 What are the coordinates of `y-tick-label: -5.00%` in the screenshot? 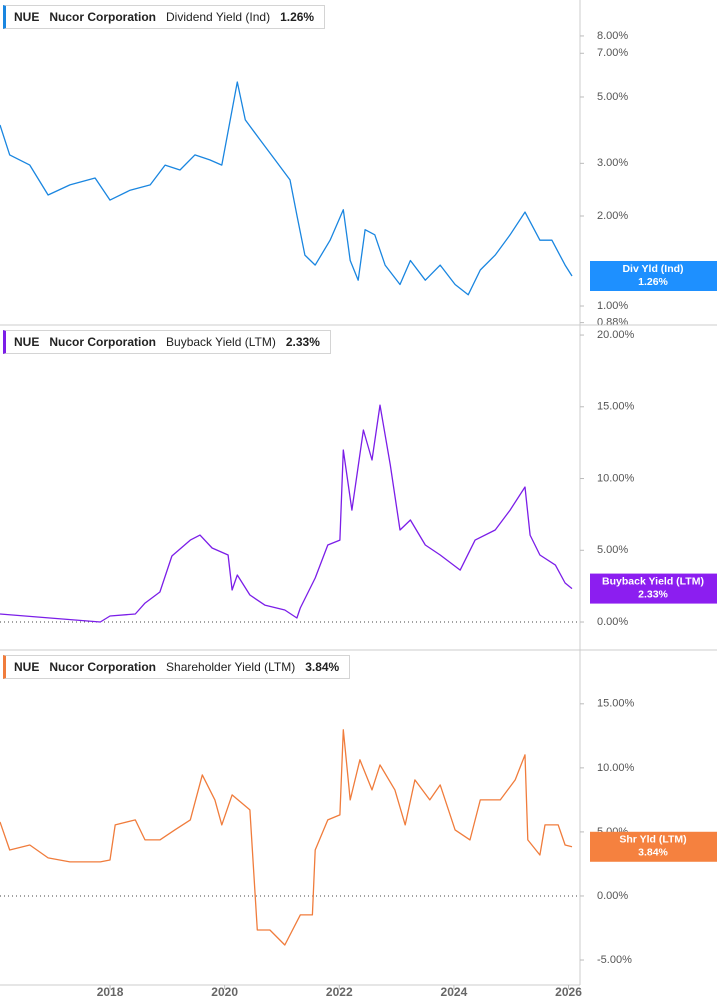 It's located at (614, 960).